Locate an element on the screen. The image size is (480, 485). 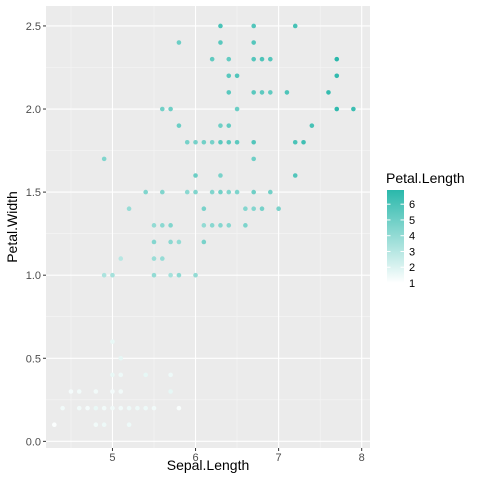
x-tick-label: 6 is located at coordinates (195, 458).